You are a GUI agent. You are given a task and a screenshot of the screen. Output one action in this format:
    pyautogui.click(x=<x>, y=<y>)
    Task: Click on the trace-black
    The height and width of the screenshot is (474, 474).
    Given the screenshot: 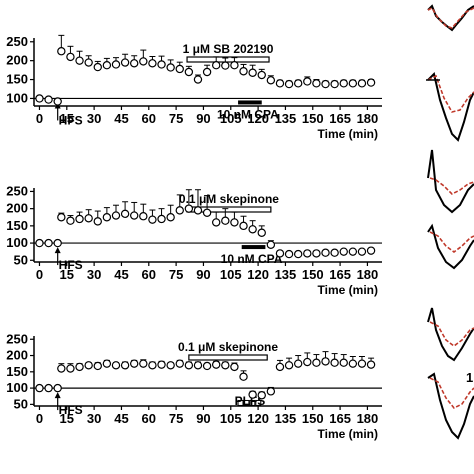 What is the action you would take?
    pyautogui.click(x=450, y=406)
    